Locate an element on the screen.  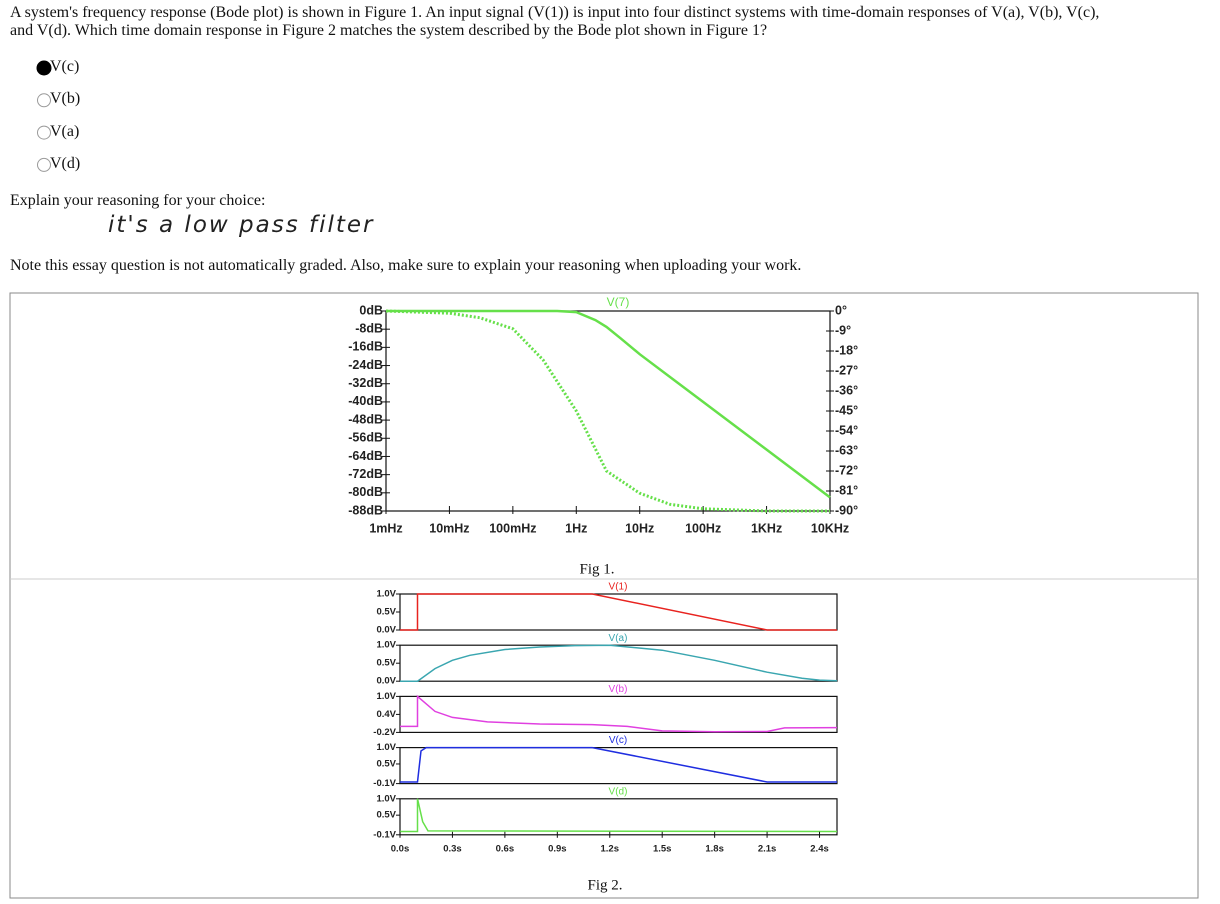
y2-tick-label: -45° is located at coordinates (846, 410).